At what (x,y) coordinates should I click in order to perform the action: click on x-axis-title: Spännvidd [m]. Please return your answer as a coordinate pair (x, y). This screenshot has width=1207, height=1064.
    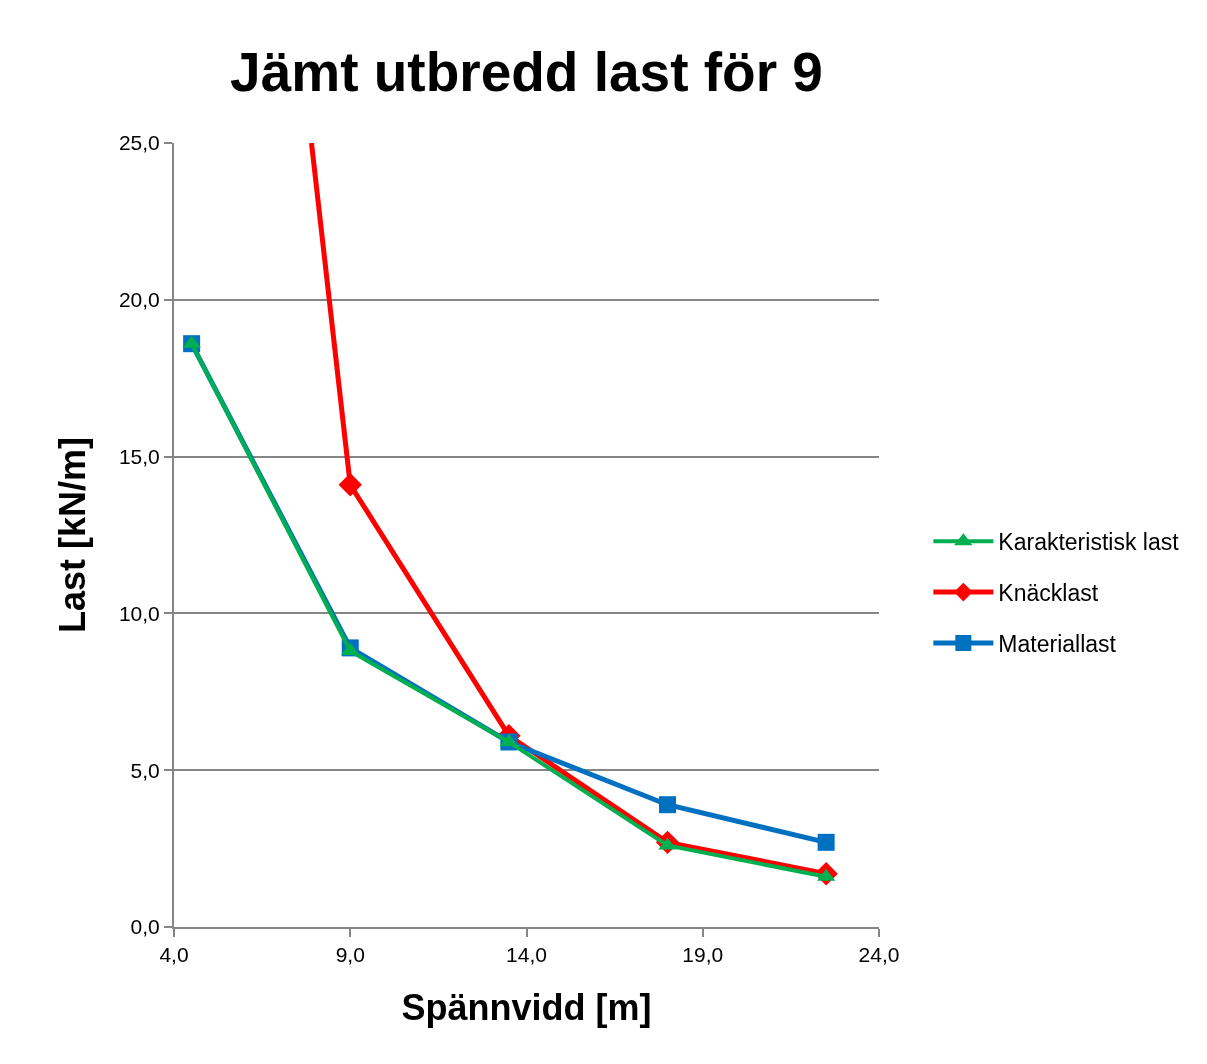
    Looking at the image, I should click on (526, 1008).